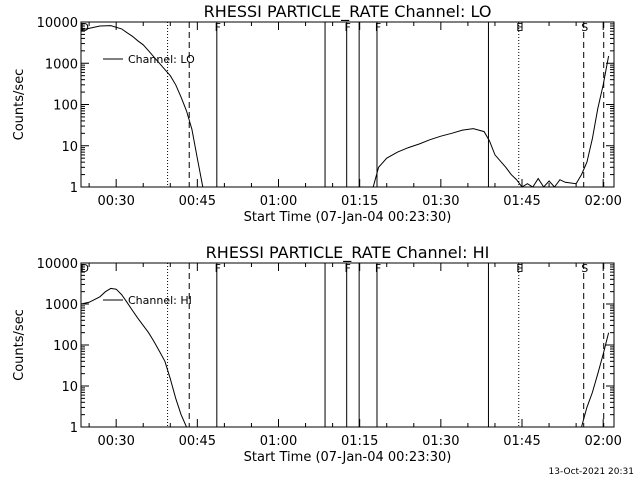  Describe the element at coordinates (591, 472) in the screenshot. I see `footer-date: 13-Oct-2021 20:31` at that location.